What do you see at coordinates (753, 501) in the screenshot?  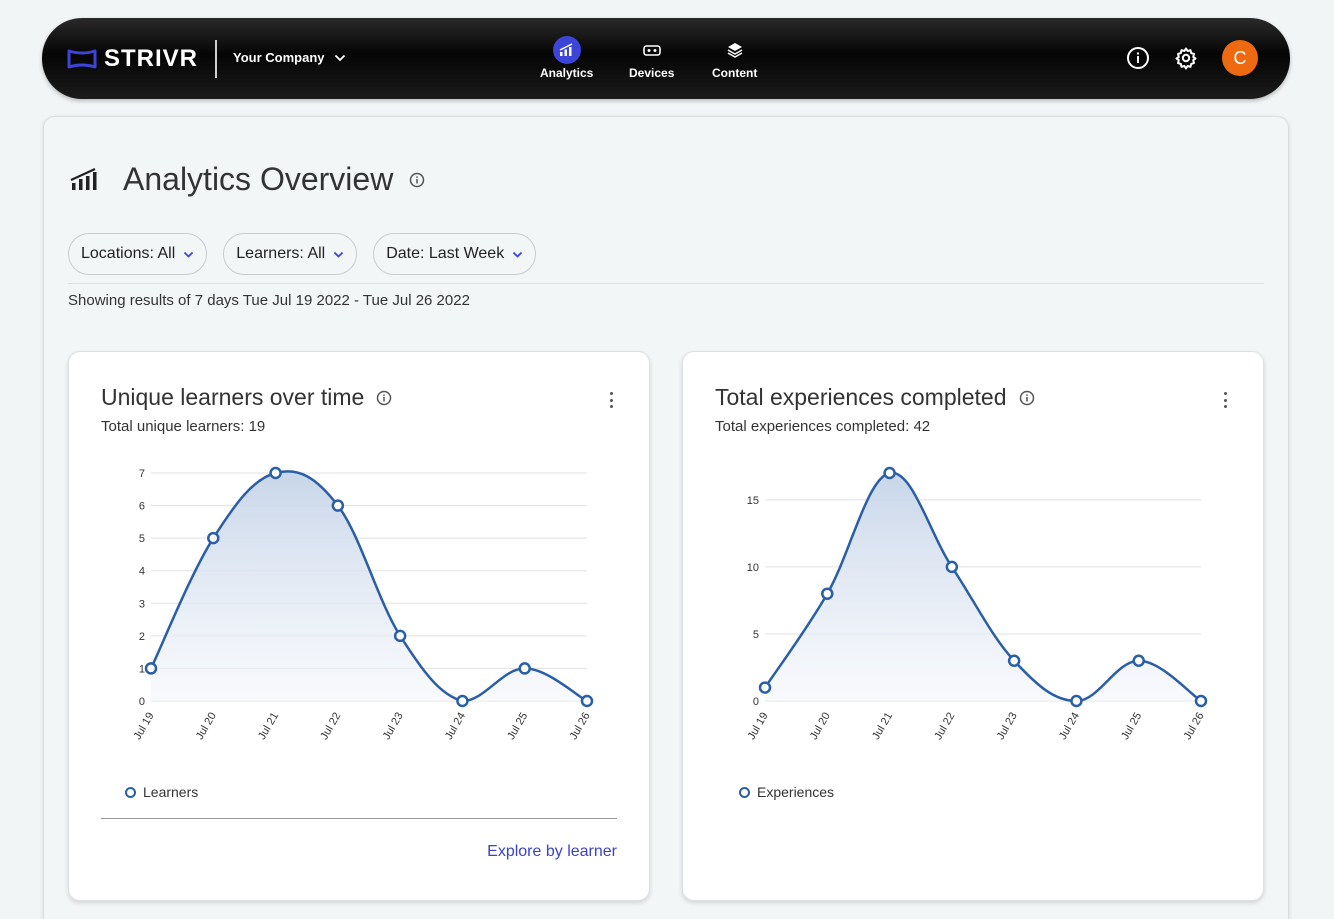 I see `y-tick-label: 15` at bounding box center [753, 501].